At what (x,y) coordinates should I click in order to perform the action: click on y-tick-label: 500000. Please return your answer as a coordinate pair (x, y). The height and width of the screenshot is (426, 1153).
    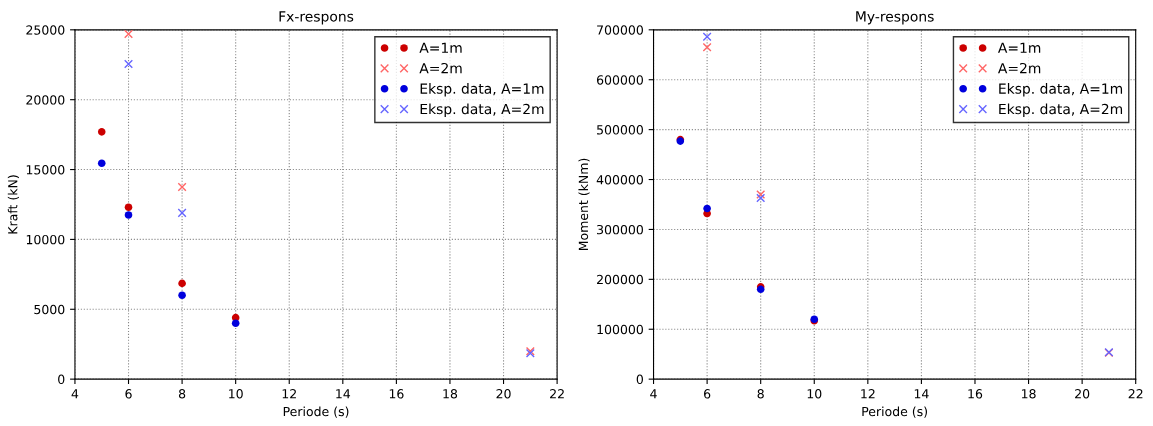
    Looking at the image, I should click on (620, 130).